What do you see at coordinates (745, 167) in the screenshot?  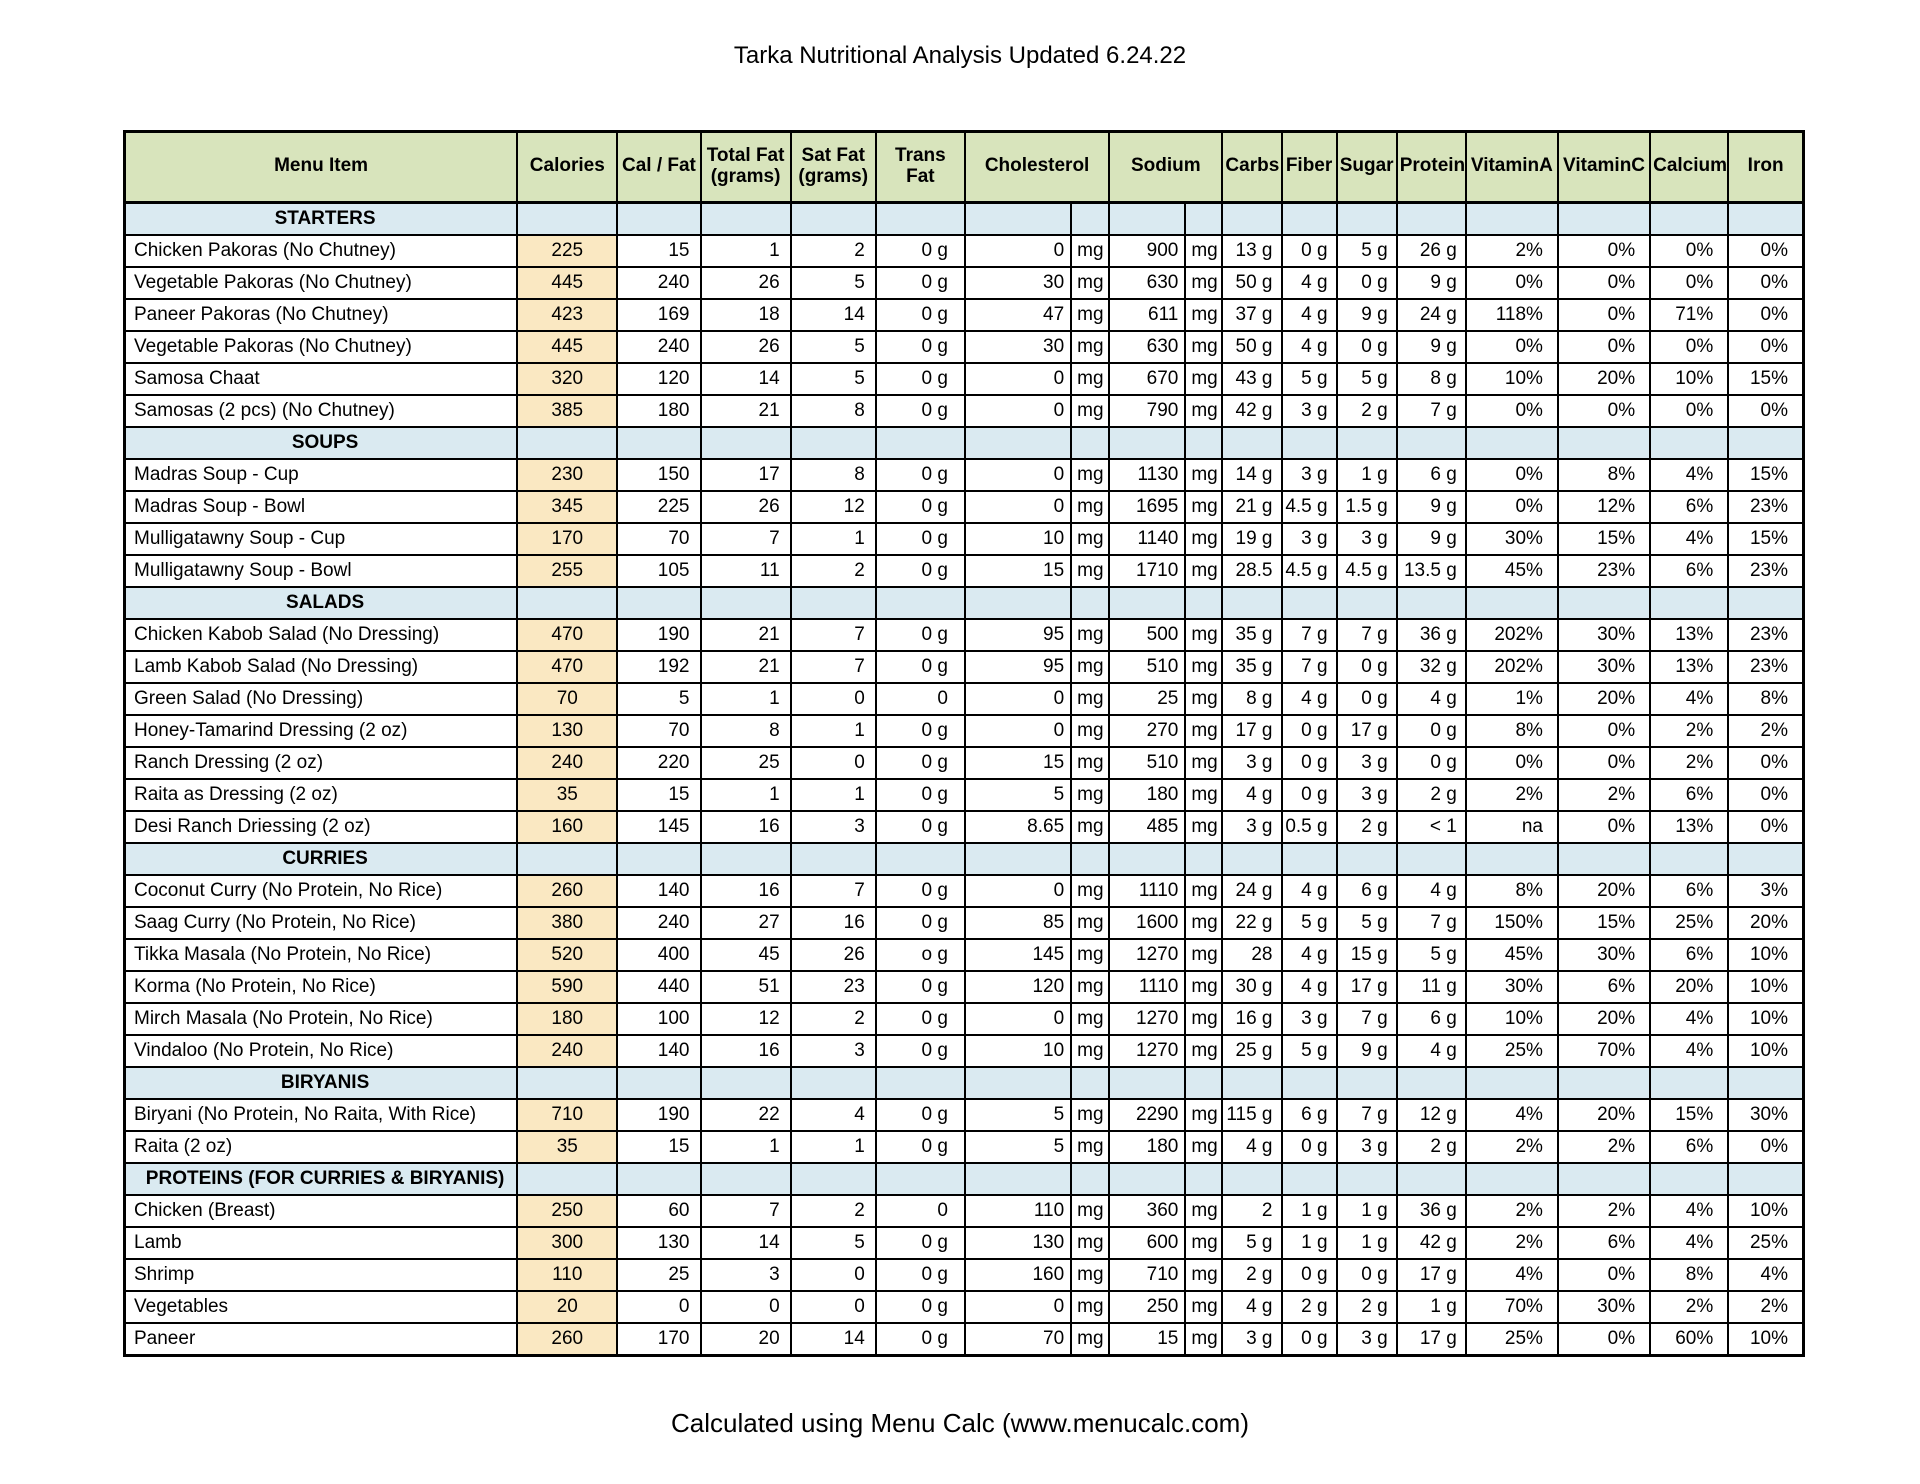 I see `column-header-total_fat: Total Fat (grams)` at bounding box center [745, 167].